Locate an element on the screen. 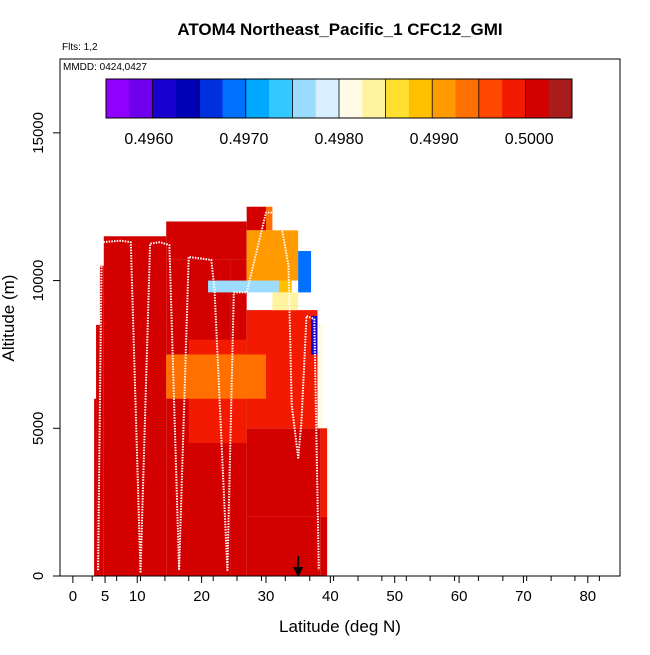 This screenshot has width=650, height=655. y-tick-label: 10000 is located at coordinates (38, 281).